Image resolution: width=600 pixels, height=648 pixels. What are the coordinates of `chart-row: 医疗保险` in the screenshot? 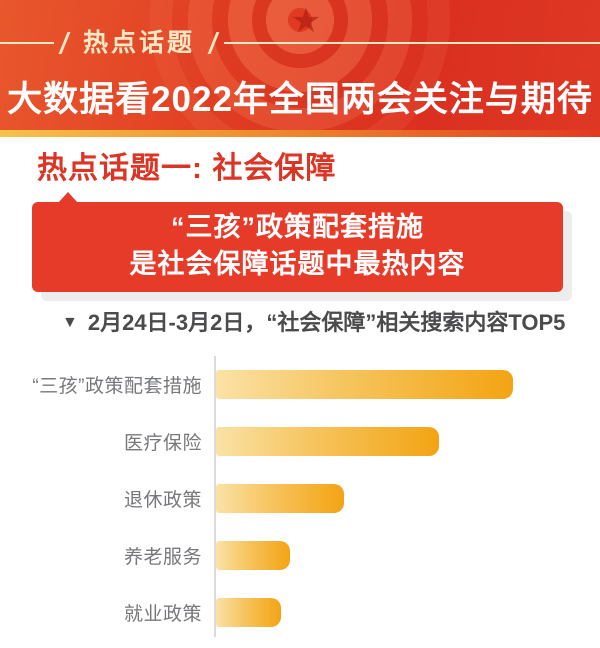 It's located at (300, 441).